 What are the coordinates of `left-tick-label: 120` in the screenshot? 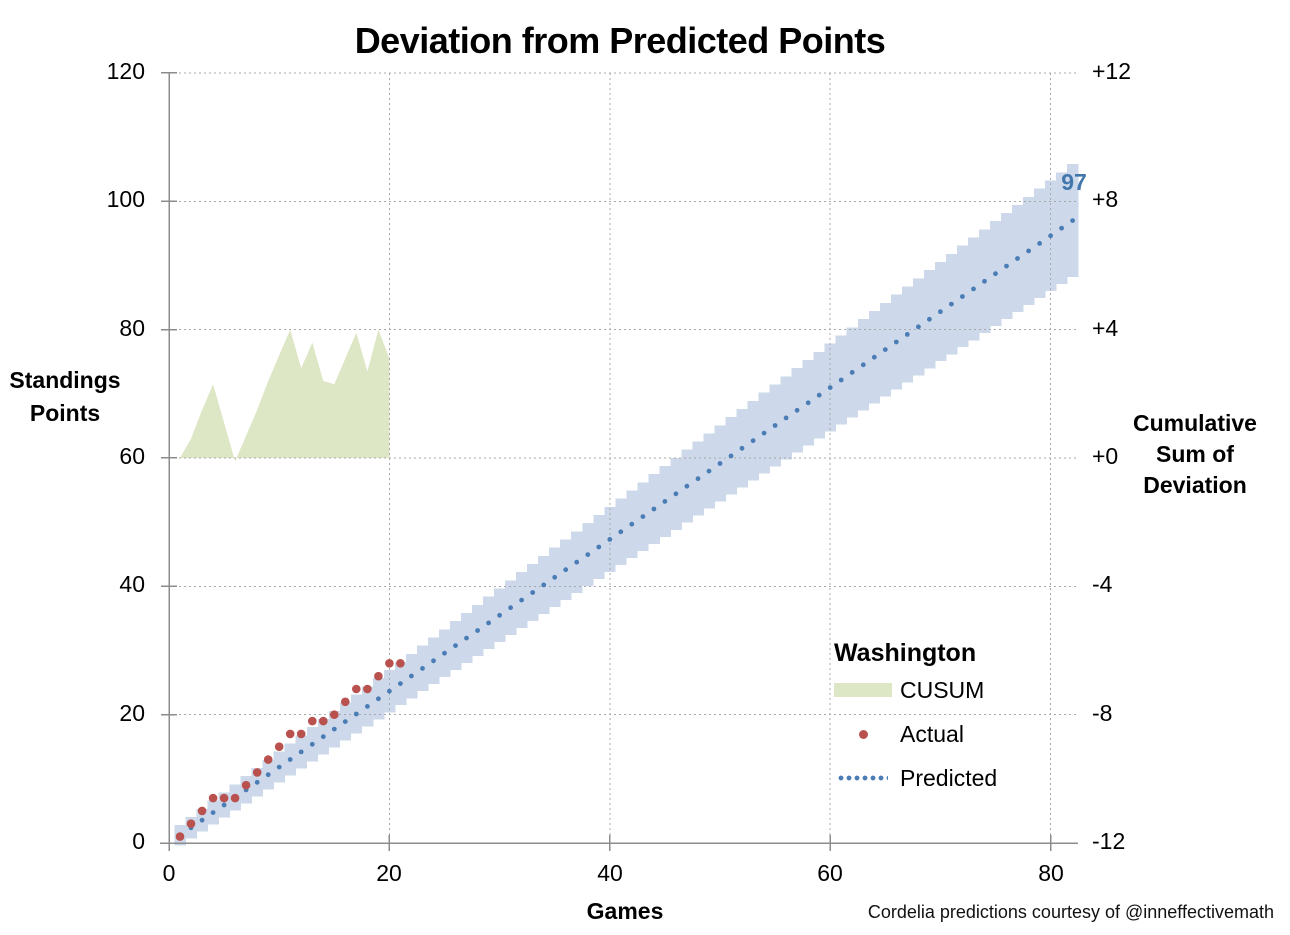 It's located at (125, 71).